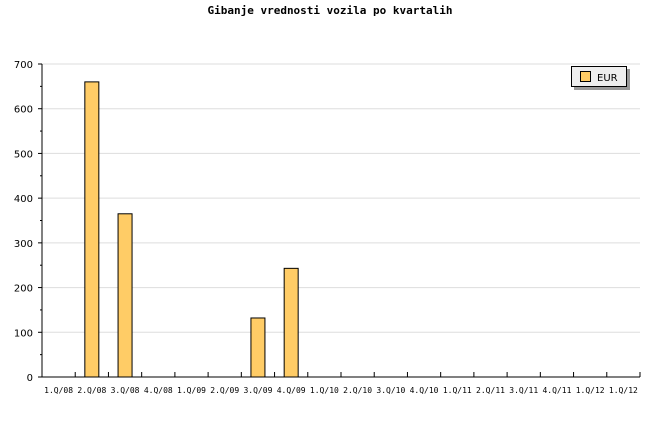  What do you see at coordinates (607, 78) in the screenshot?
I see `legend-label: EUR` at bounding box center [607, 78].